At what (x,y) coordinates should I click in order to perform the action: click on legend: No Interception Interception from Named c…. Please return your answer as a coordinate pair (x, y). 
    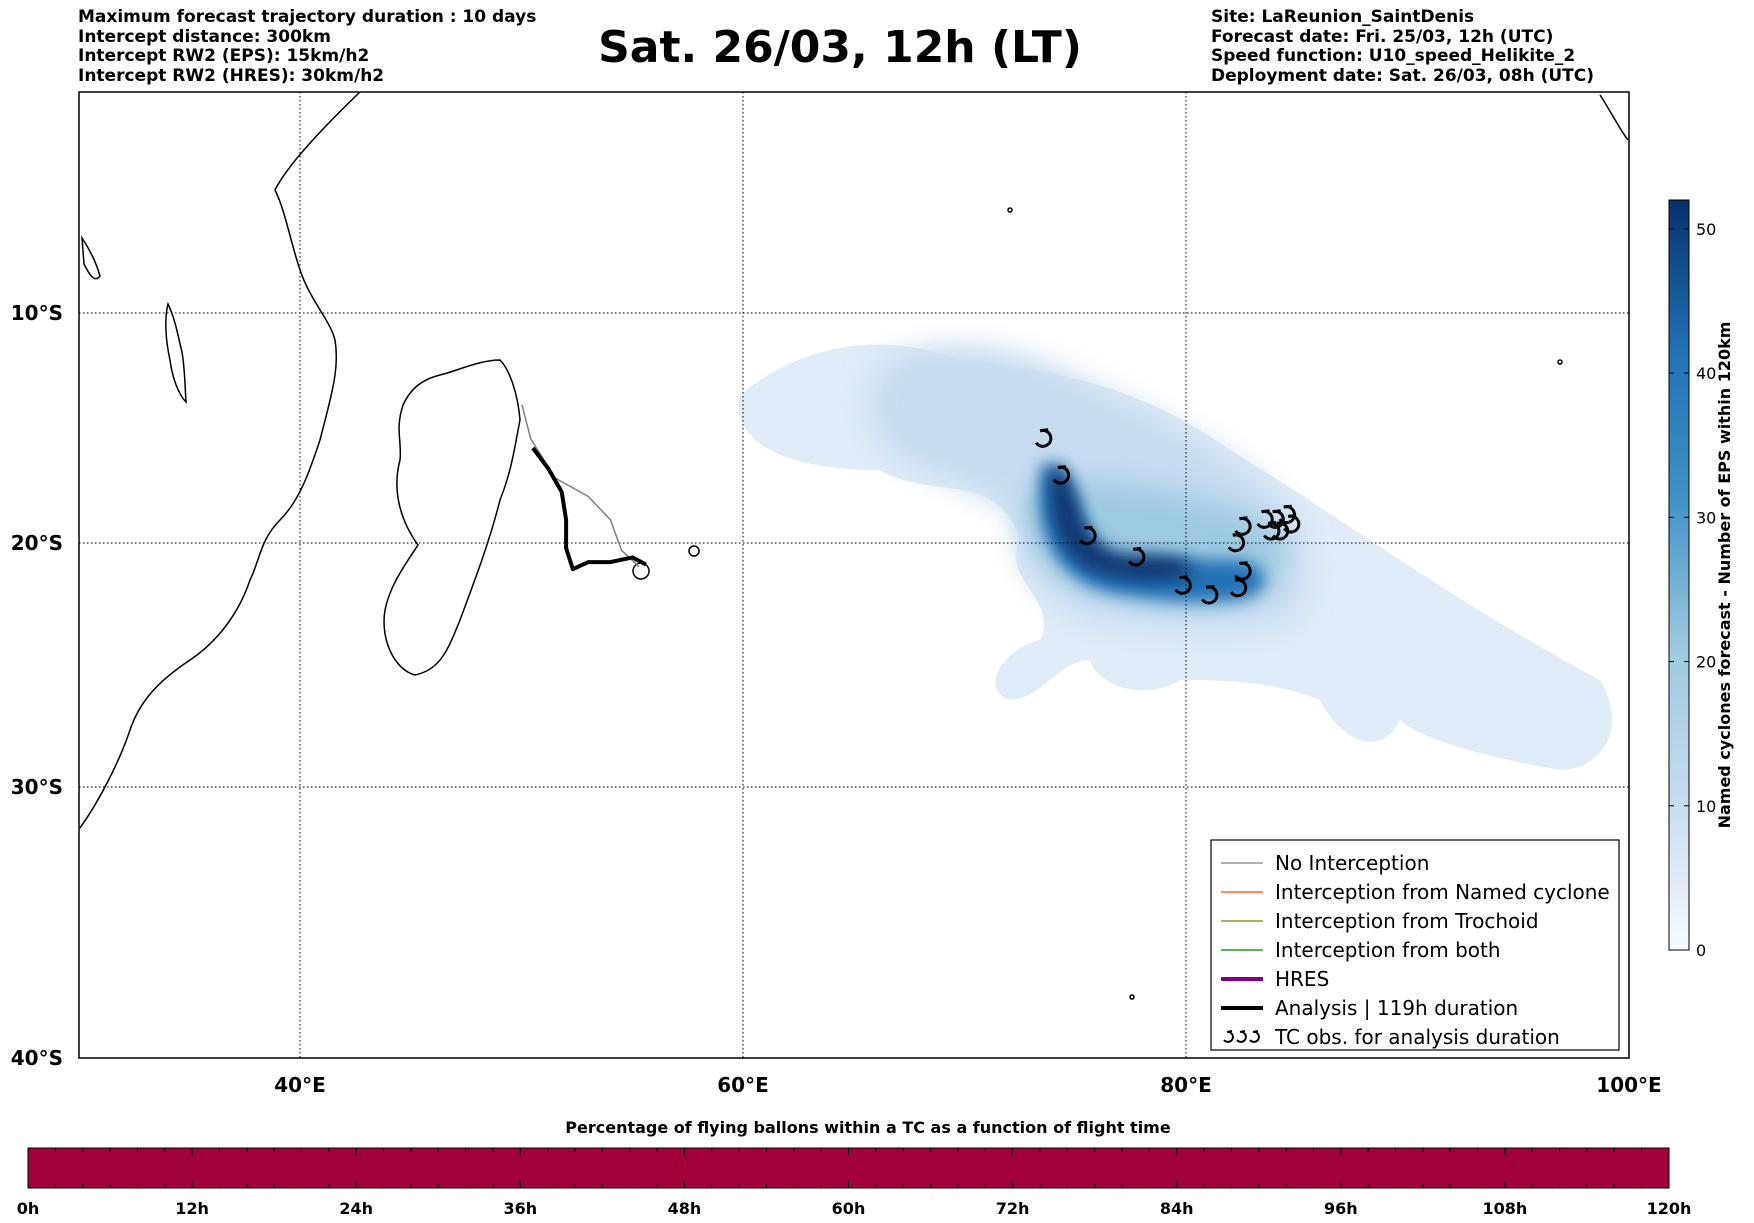
    Looking at the image, I should click on (1415, 945).